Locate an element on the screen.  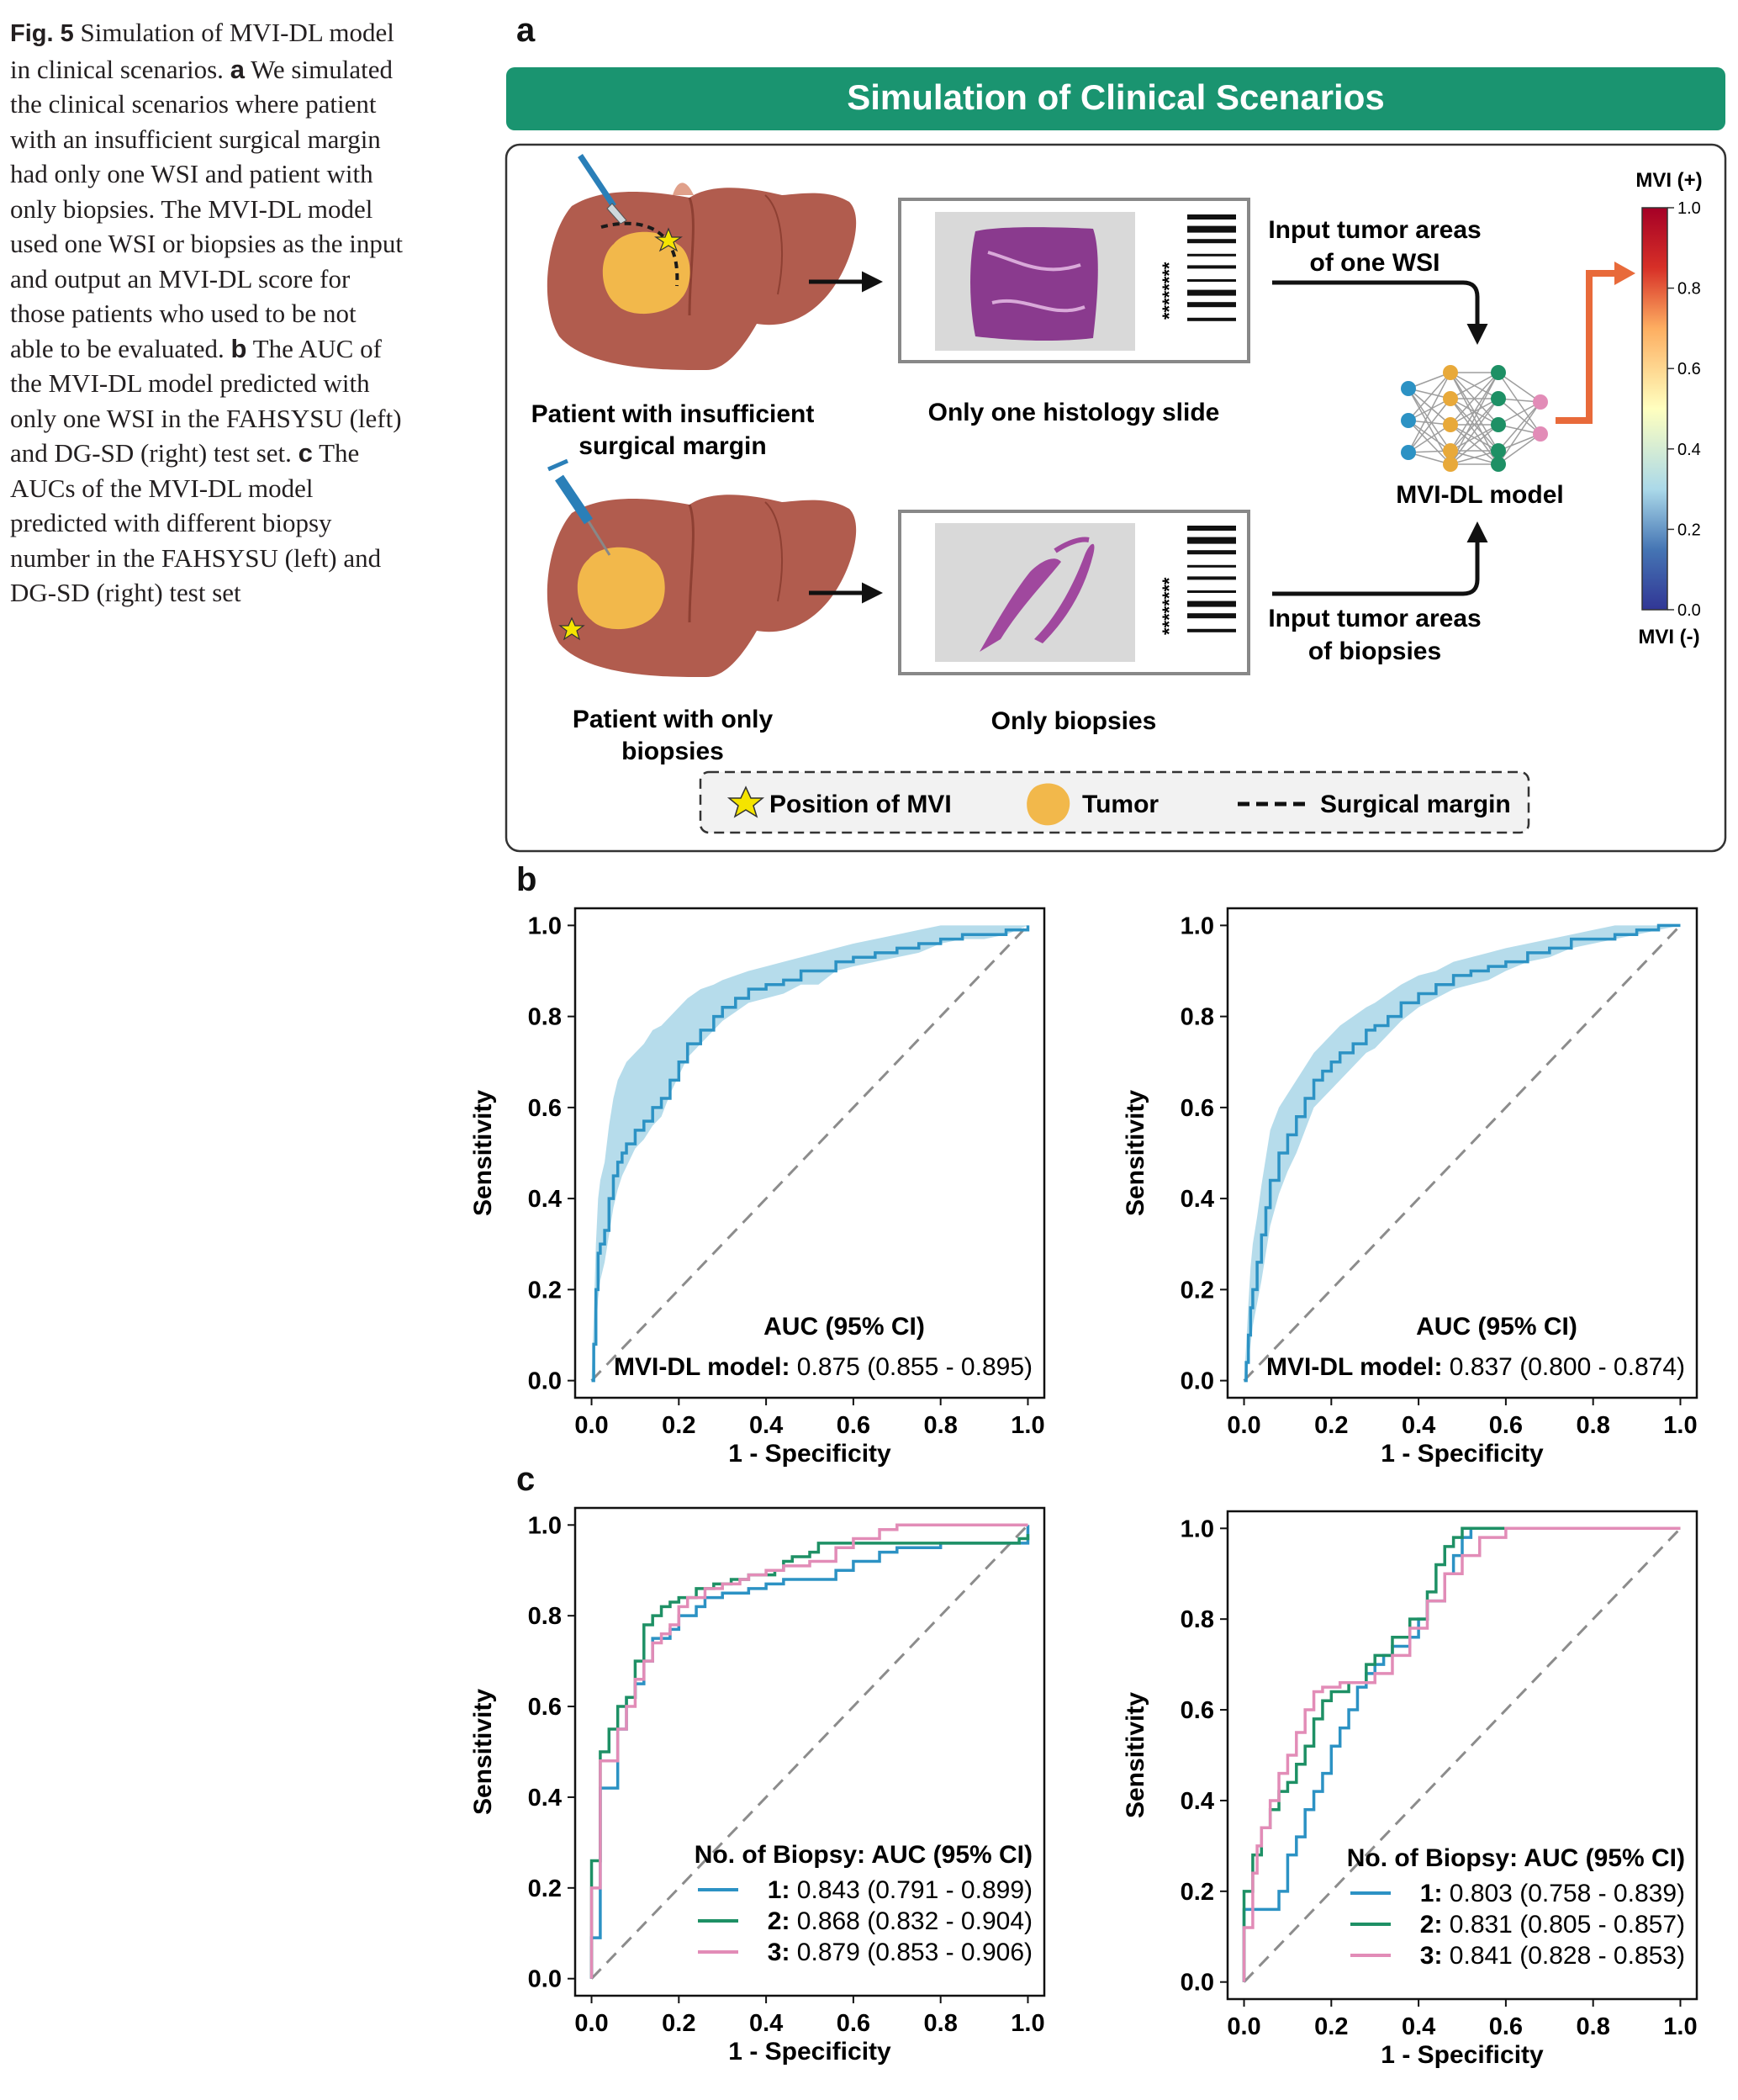
banner is located at coordinates (1115, 98).